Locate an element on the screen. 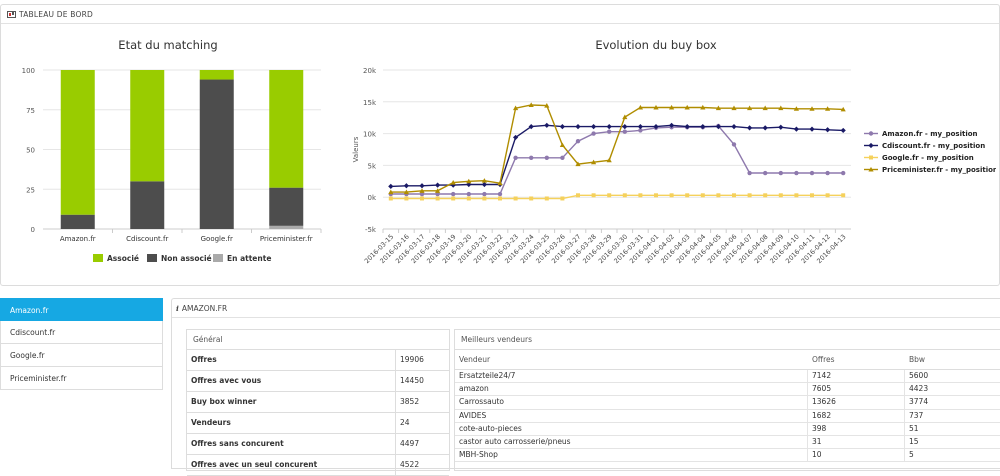 The width and height of the screenshot is (1000, 476). vendor-offres: 1682 is located at coordinates (856, 415).